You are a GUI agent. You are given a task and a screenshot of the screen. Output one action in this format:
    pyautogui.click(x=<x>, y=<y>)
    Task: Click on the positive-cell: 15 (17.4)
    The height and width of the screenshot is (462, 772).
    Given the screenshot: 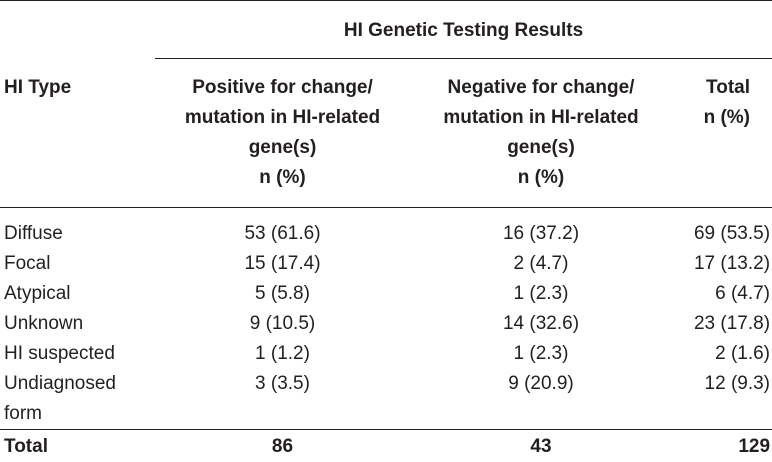 What is the action you would take?
    pyautogui.click(x=282, y=264)
    